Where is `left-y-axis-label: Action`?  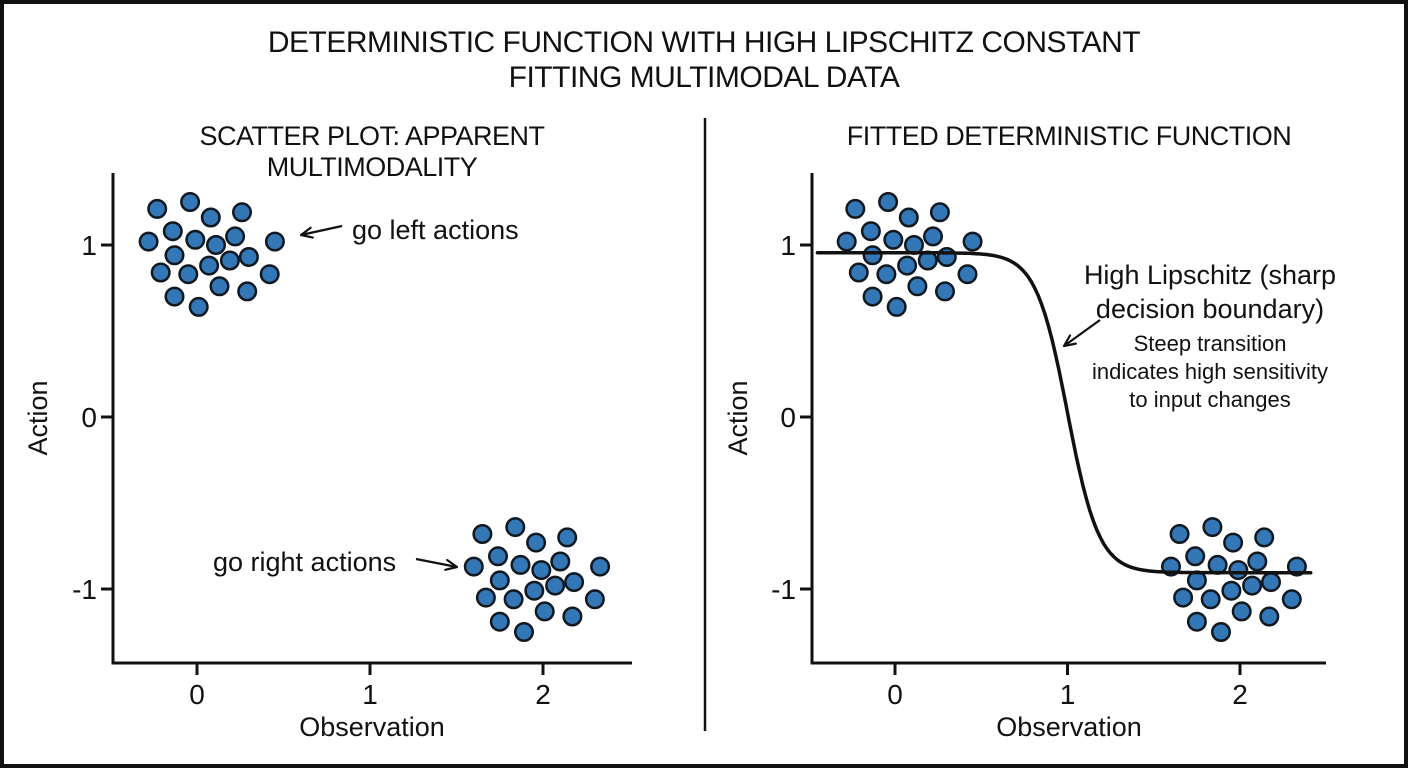
left-y-axis-label: Action is located at coordinates (38, 417).